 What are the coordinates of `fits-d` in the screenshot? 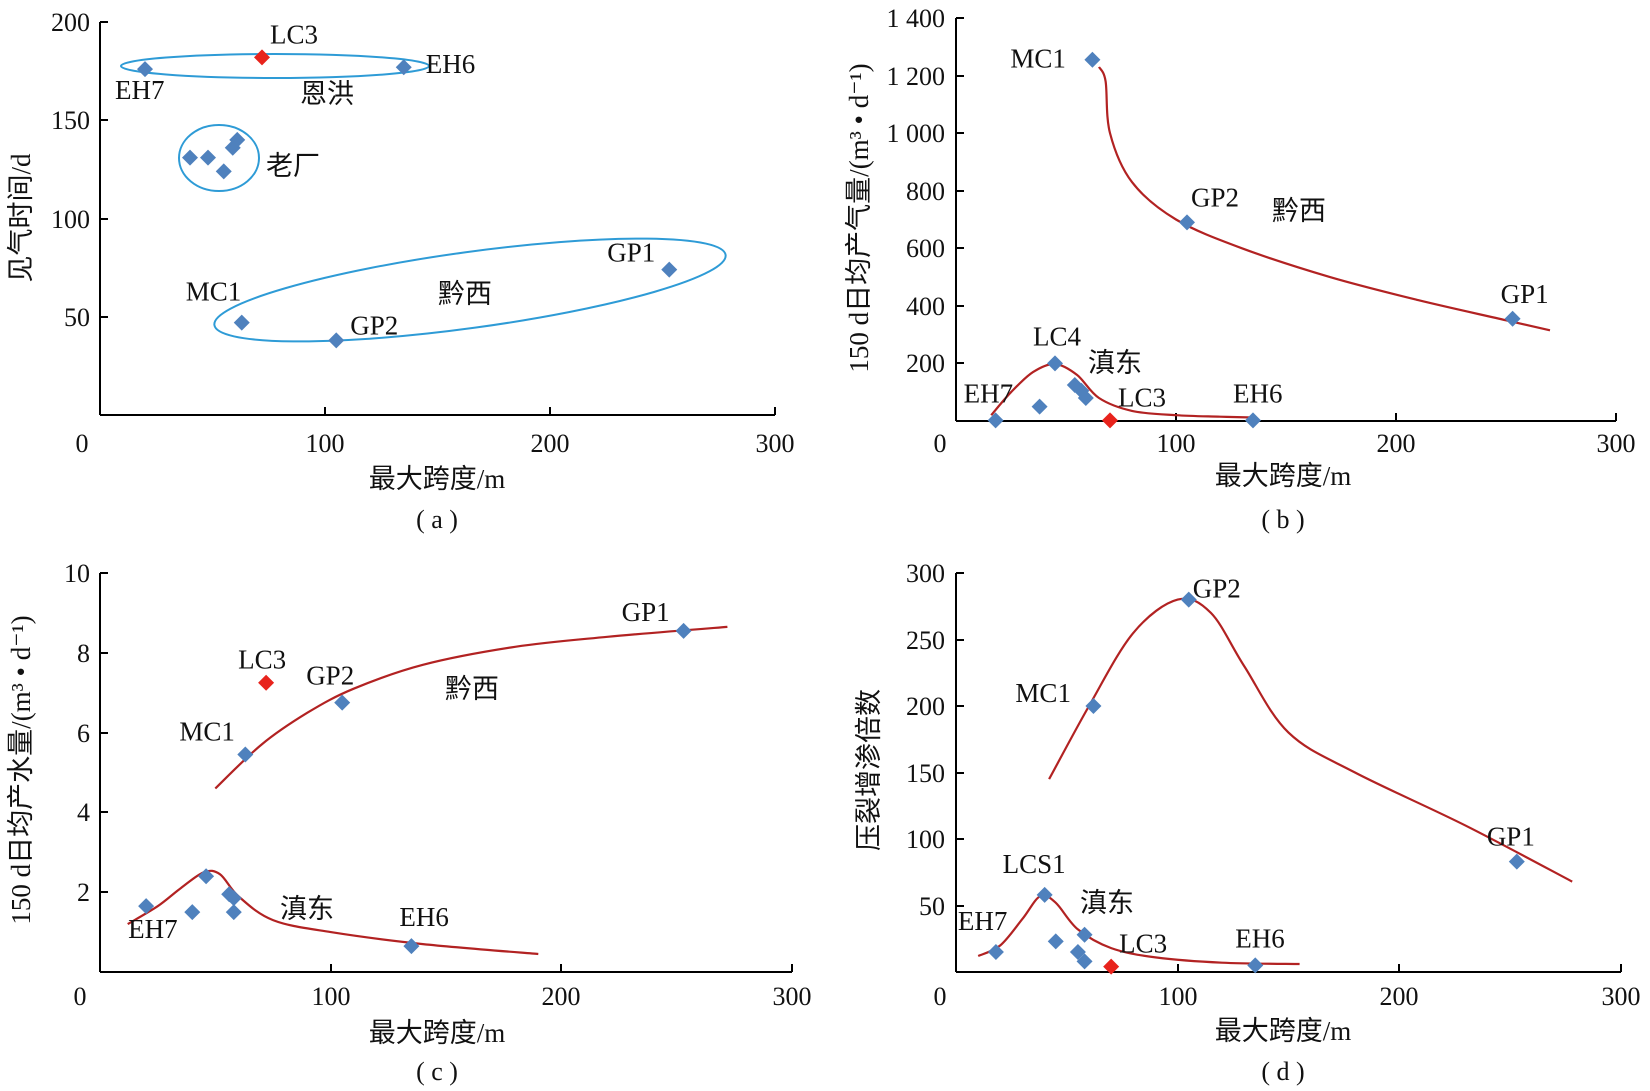 It's located at (1275, 781).